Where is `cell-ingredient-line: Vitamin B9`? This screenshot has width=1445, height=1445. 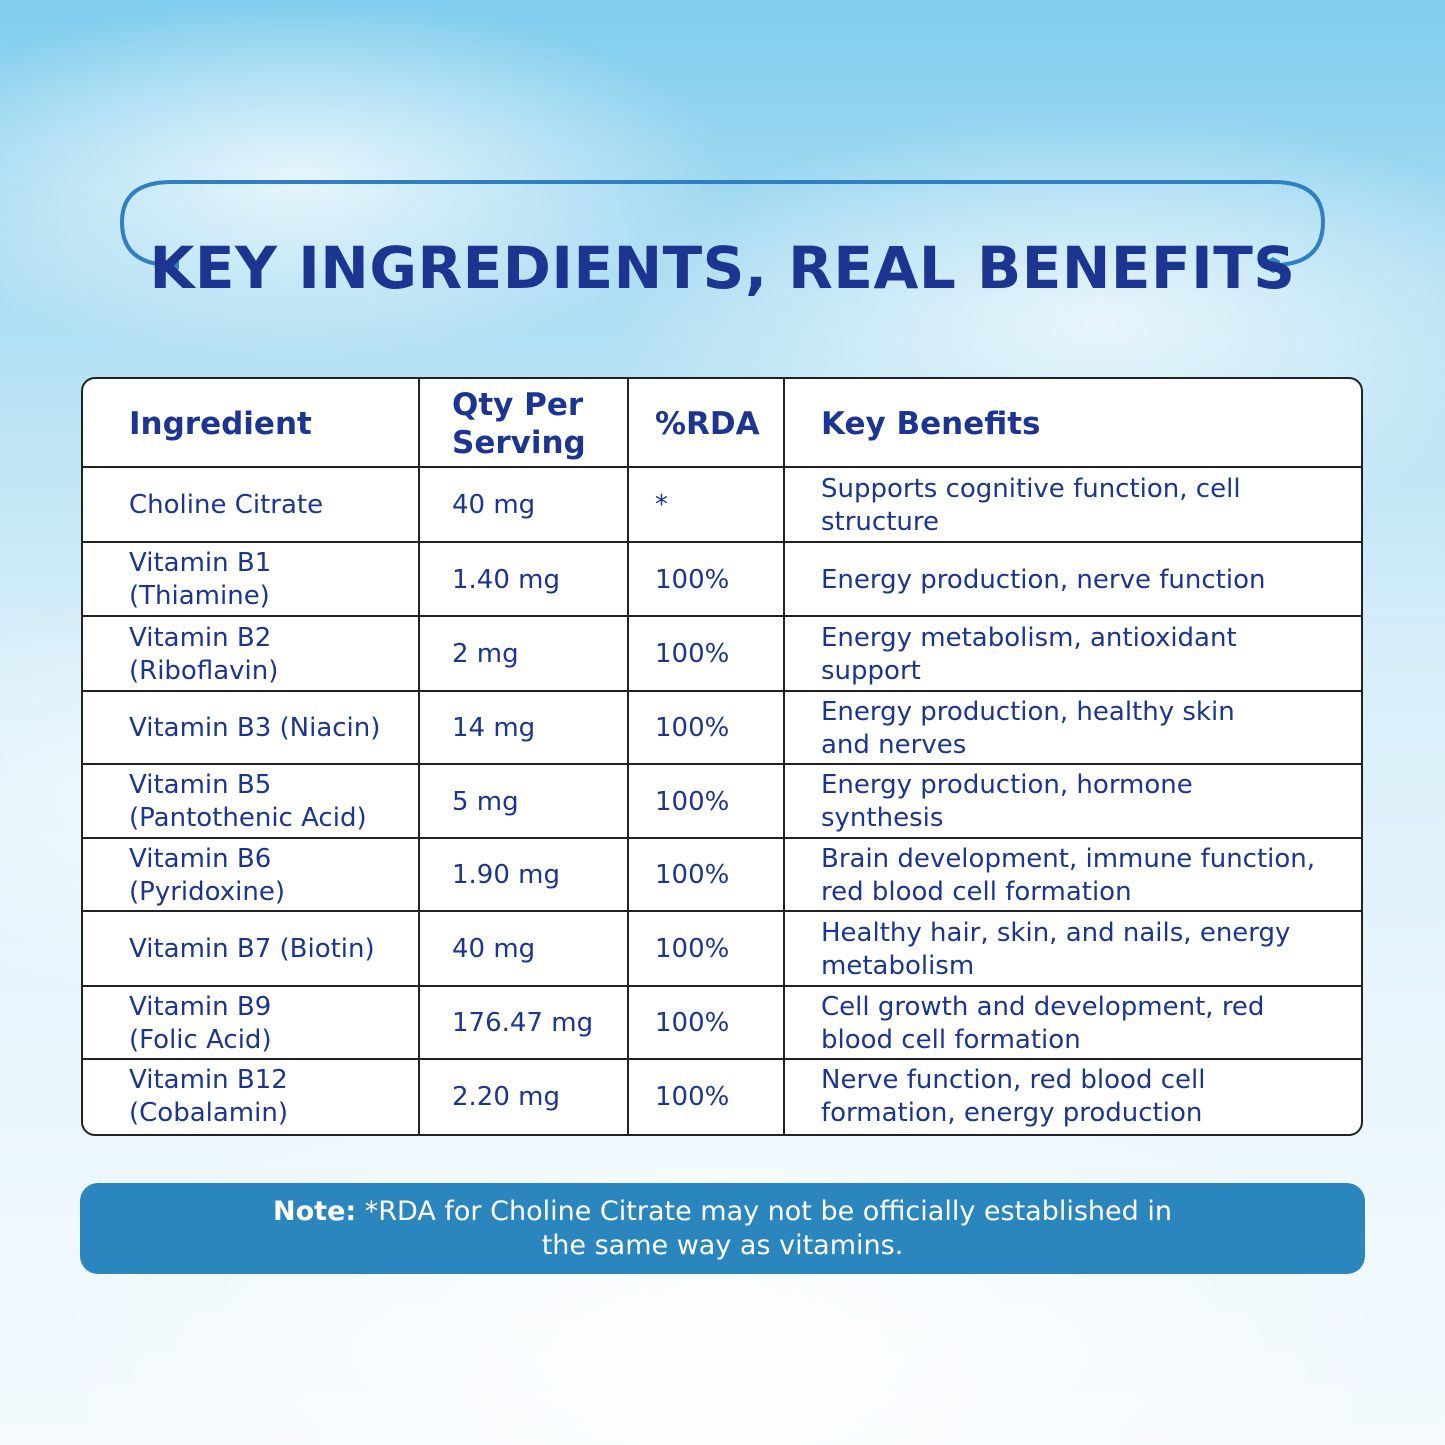 cell-ingredient-line: Vitamin B9 is located at coordinates (200, 1006).